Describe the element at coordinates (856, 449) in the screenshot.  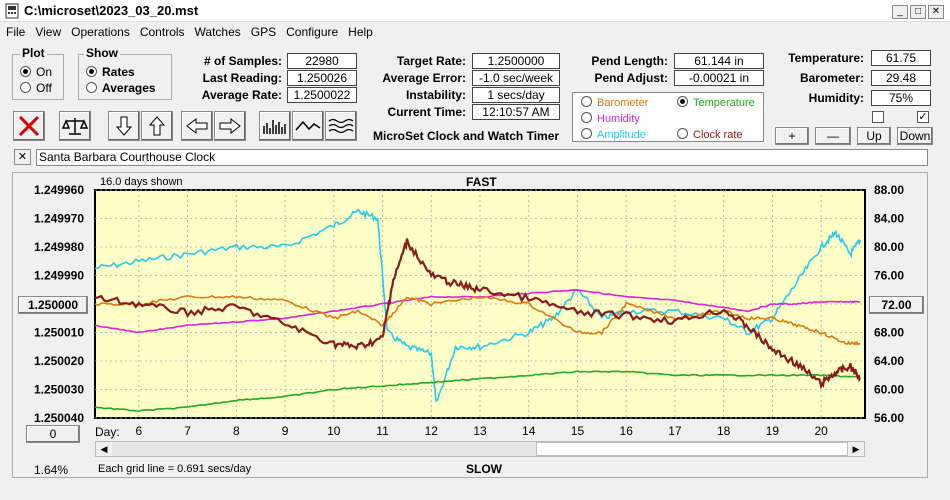
I see `scroll-right-button: ▶` at that location.